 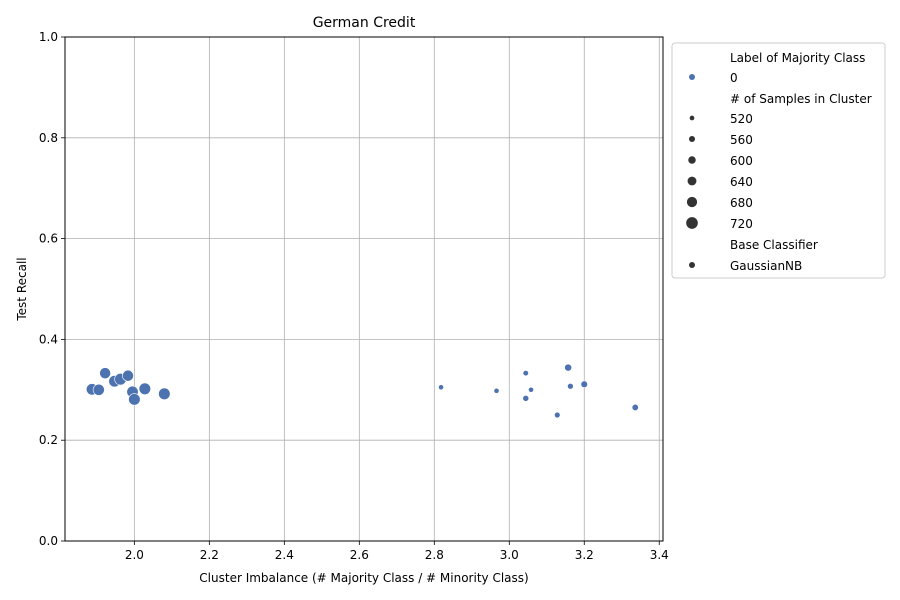 I want to click on legend-size-markers, so click(x=692, y=172).